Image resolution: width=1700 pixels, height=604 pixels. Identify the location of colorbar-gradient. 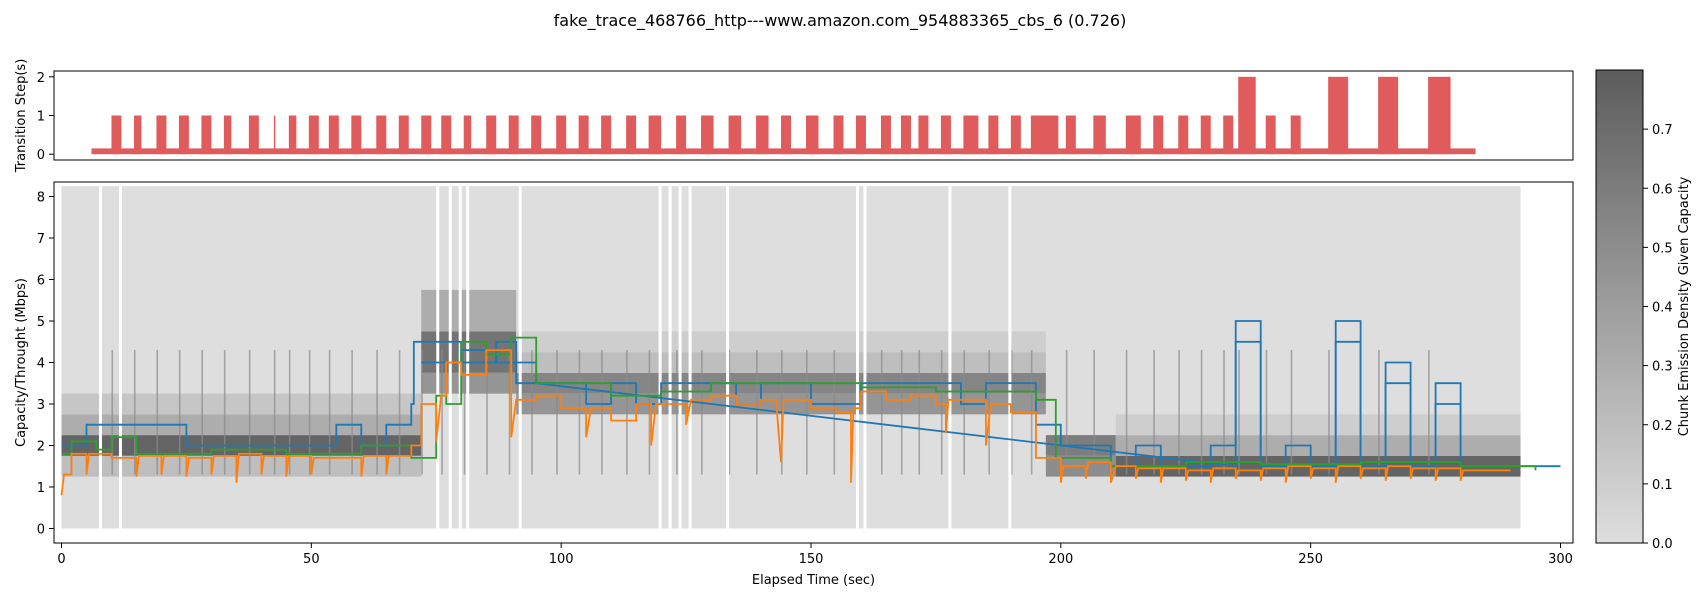
(1619, 306).